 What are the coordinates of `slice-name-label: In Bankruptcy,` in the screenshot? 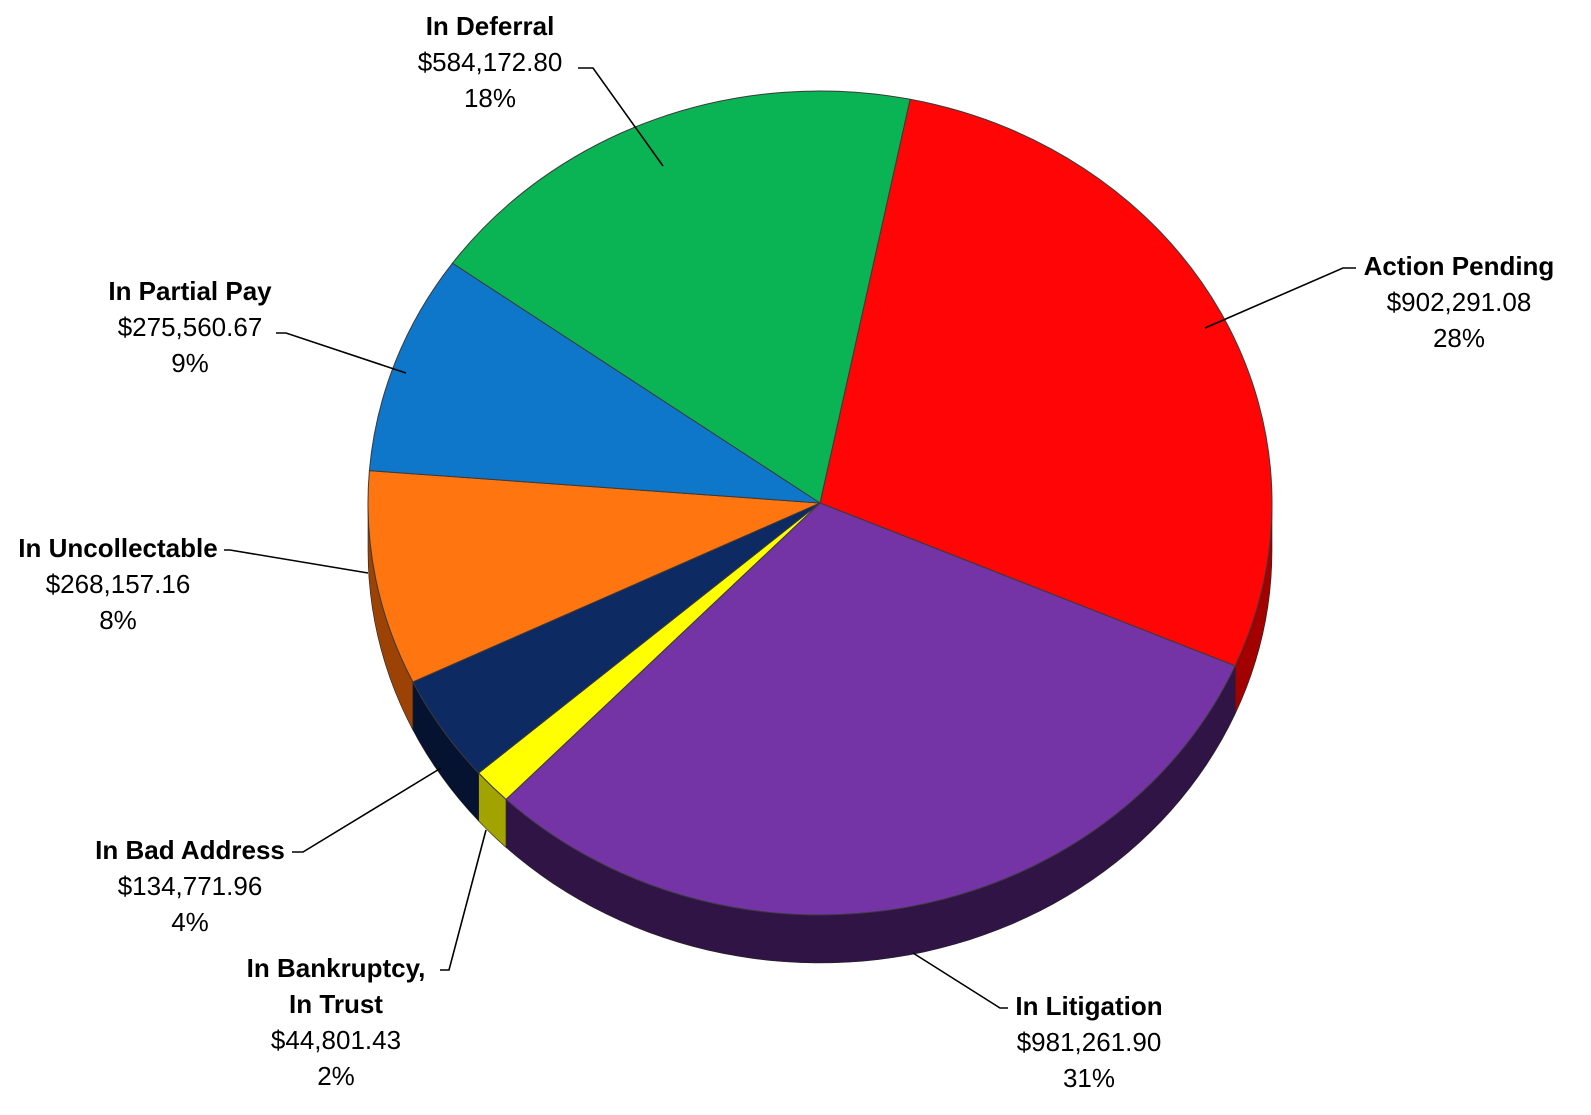 It's located at (336, 968).